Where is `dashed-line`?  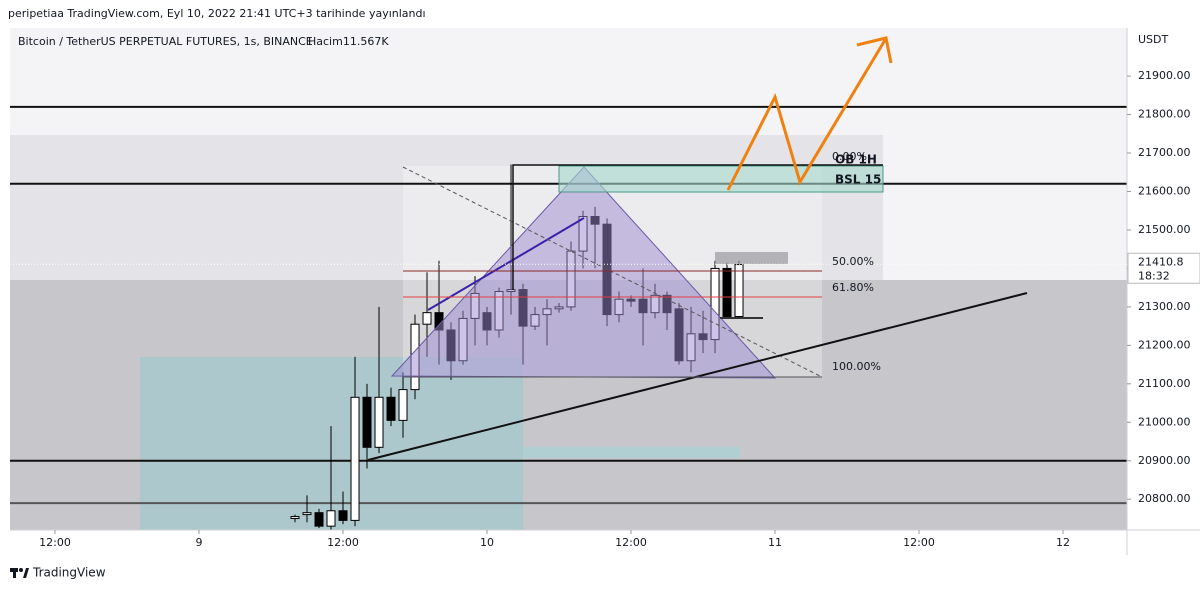
dashed-line is located at coordinates (612, 272).